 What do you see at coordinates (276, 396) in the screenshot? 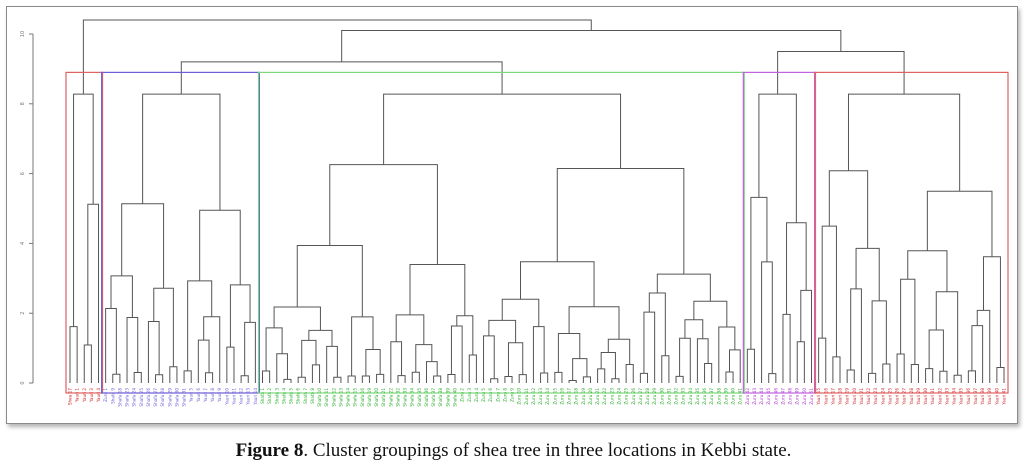
I see `leaf-label: Shafa 3` at bounding box center [276, 396].